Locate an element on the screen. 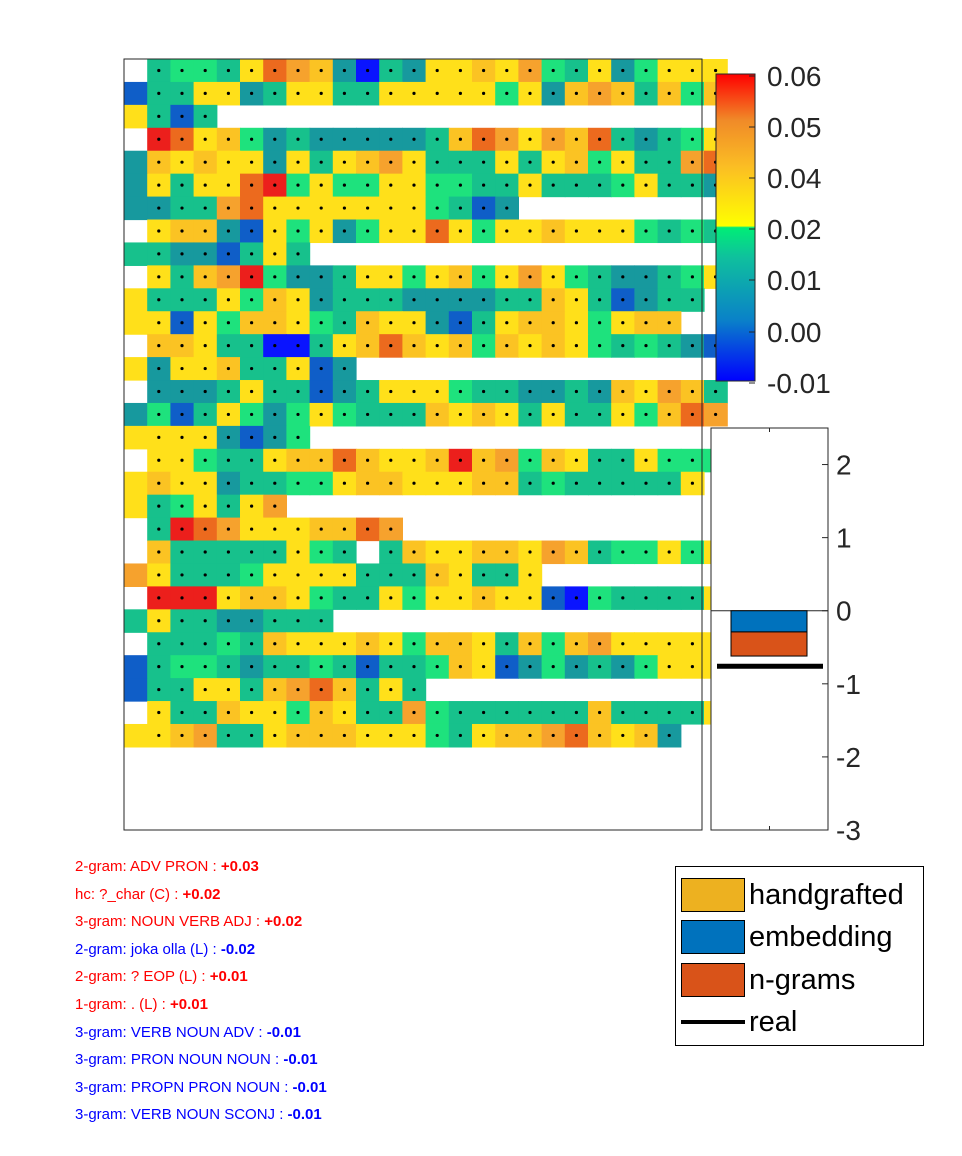 The width and height of the screenshot is (962, 1156). feature-item: 2-gram: joka olla (L) : -0.02 is located at coordinates (201, 950).